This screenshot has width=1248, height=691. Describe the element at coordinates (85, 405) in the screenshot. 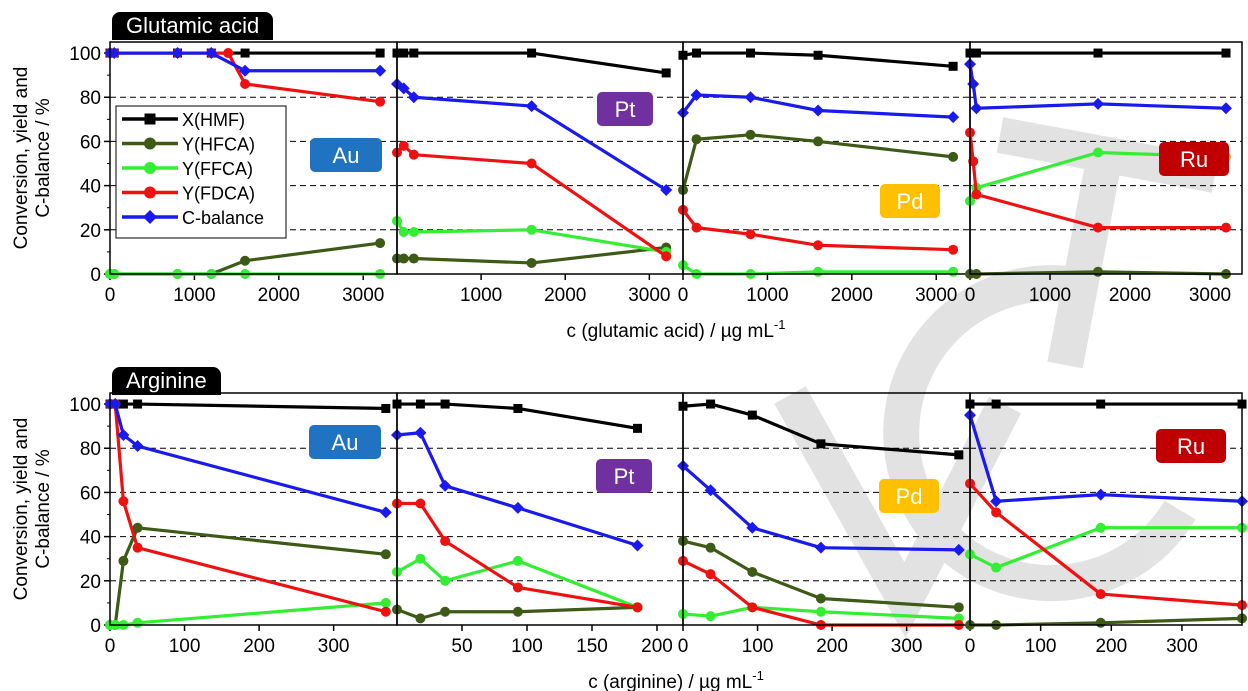

I see `y-tick-label: 100` at that location.